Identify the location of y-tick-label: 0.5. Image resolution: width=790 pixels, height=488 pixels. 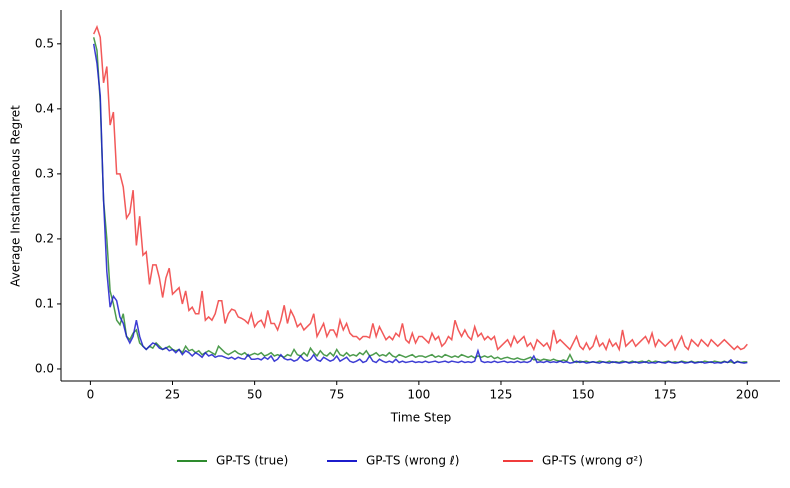
(44, 43).